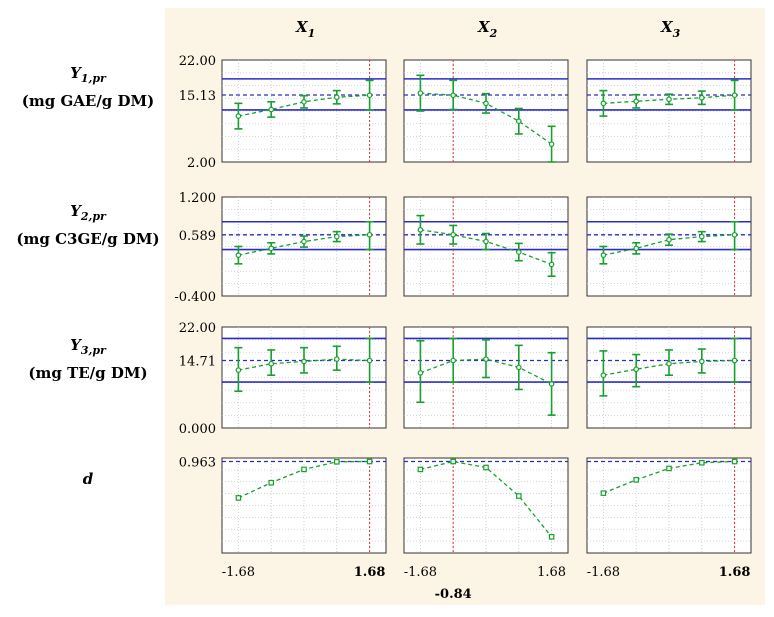 Image resolution: width=774 pixels, height=617 pixels. I want to click on row-label-y2-symbol: Y, so click(75, 211).